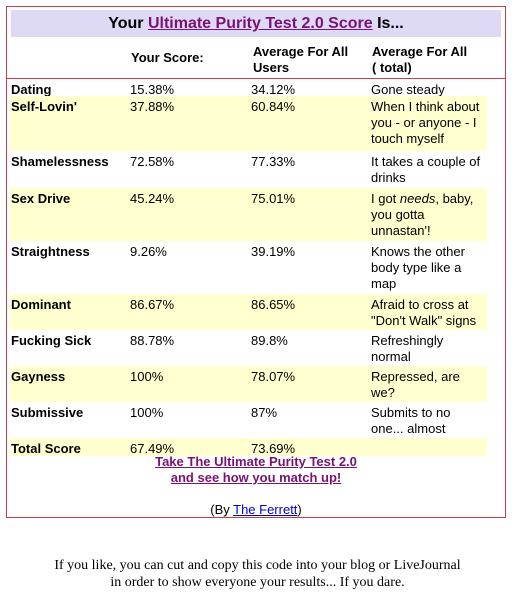  What do you see at coordinates (273, 89) in the screenshot?
I see `row-average-users: 34.12%` at bounding box center [273, 89].